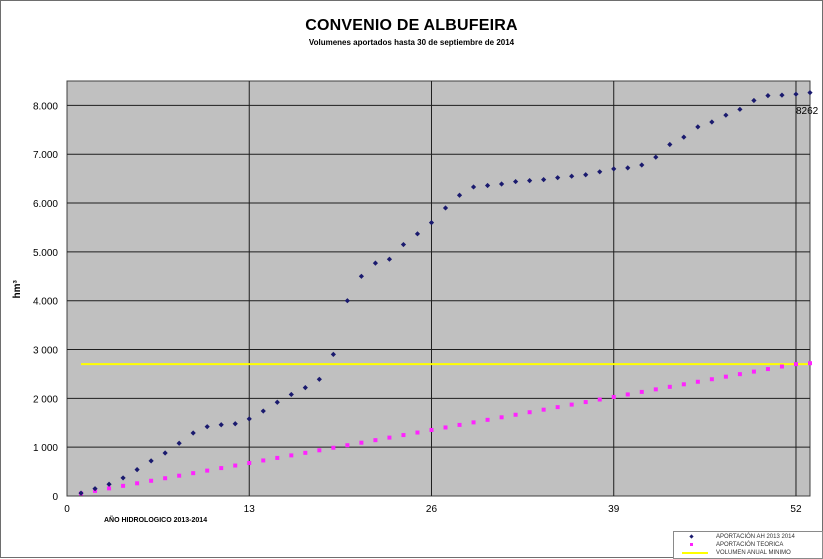  Describe the element at coordinates (691, 544) in the screenshot. I see `legend-marker-theoretical` at that location.